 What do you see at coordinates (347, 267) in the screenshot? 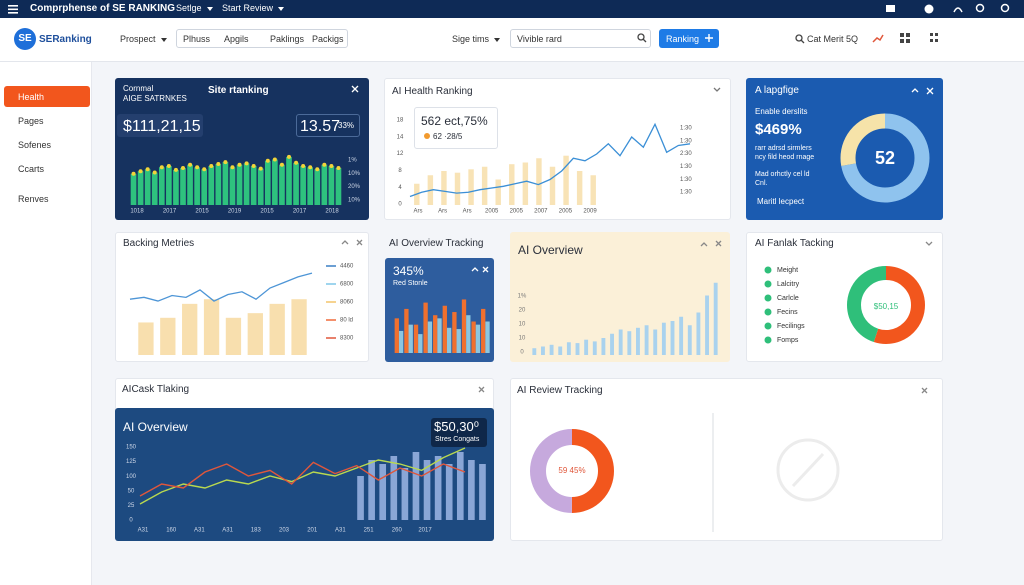
I see `legend-label: 4460` at bounding box center [347, 267].